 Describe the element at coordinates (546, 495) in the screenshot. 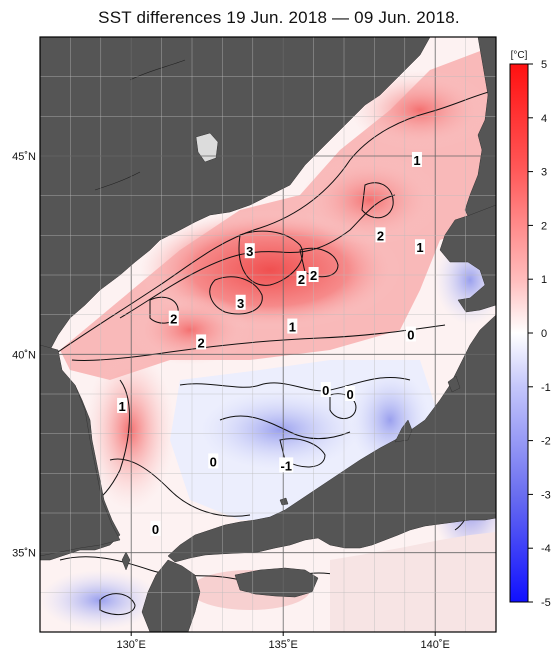

I see `colorbar-tick-label: -3` at that location.